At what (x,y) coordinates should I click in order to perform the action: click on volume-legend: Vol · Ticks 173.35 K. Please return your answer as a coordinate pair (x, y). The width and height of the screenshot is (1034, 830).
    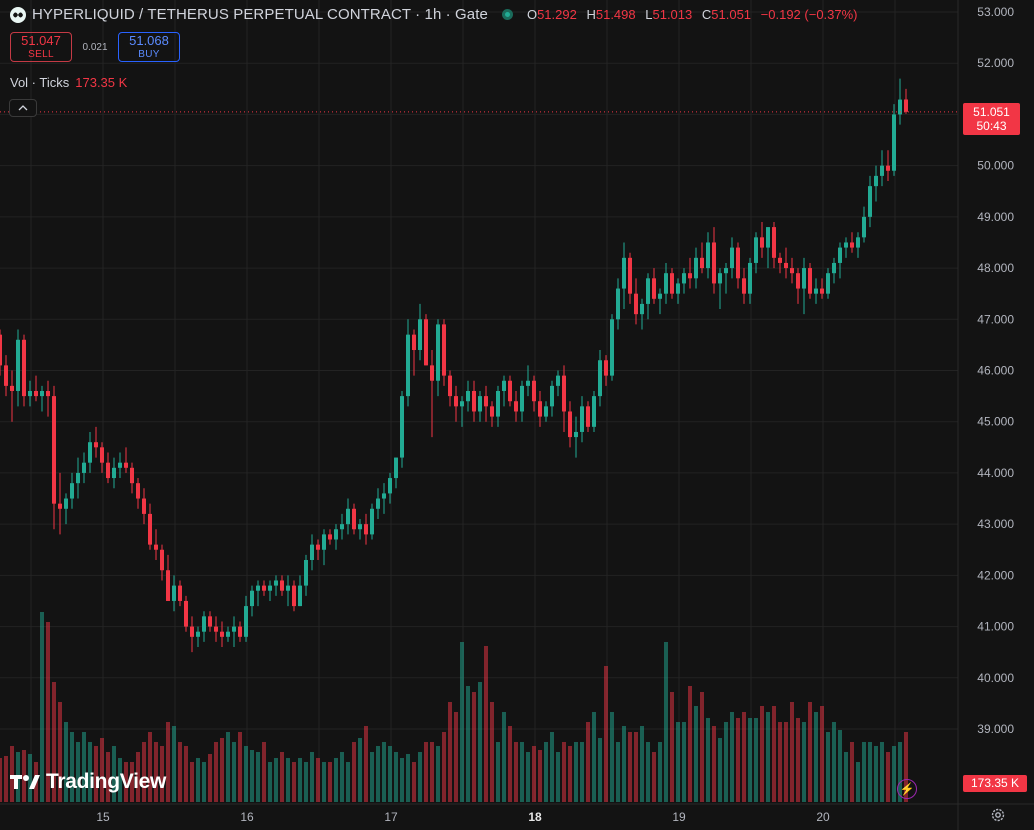
    Looking at the image, I should click on (68, 82).